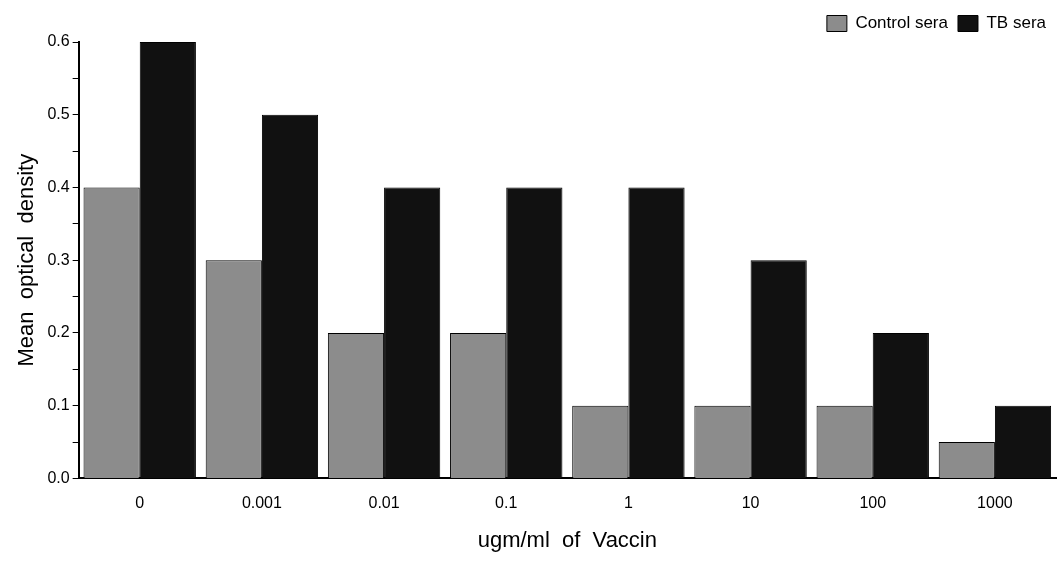 The image size is (1058, 568). What do you see at coordinates (58, 405) in the screenshot?
I see `y-tick-label: 0.1` at bounding box center [58, 405].